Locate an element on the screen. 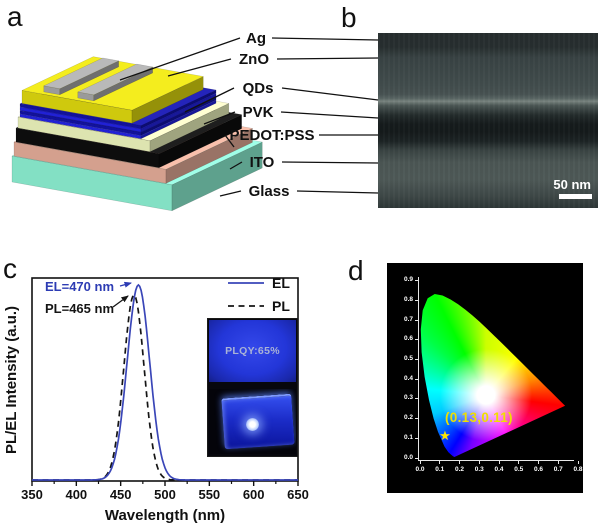 This screenshot has width=600, height=530. plqy-label: PLQY:65% is located at coordinates (252, 351).